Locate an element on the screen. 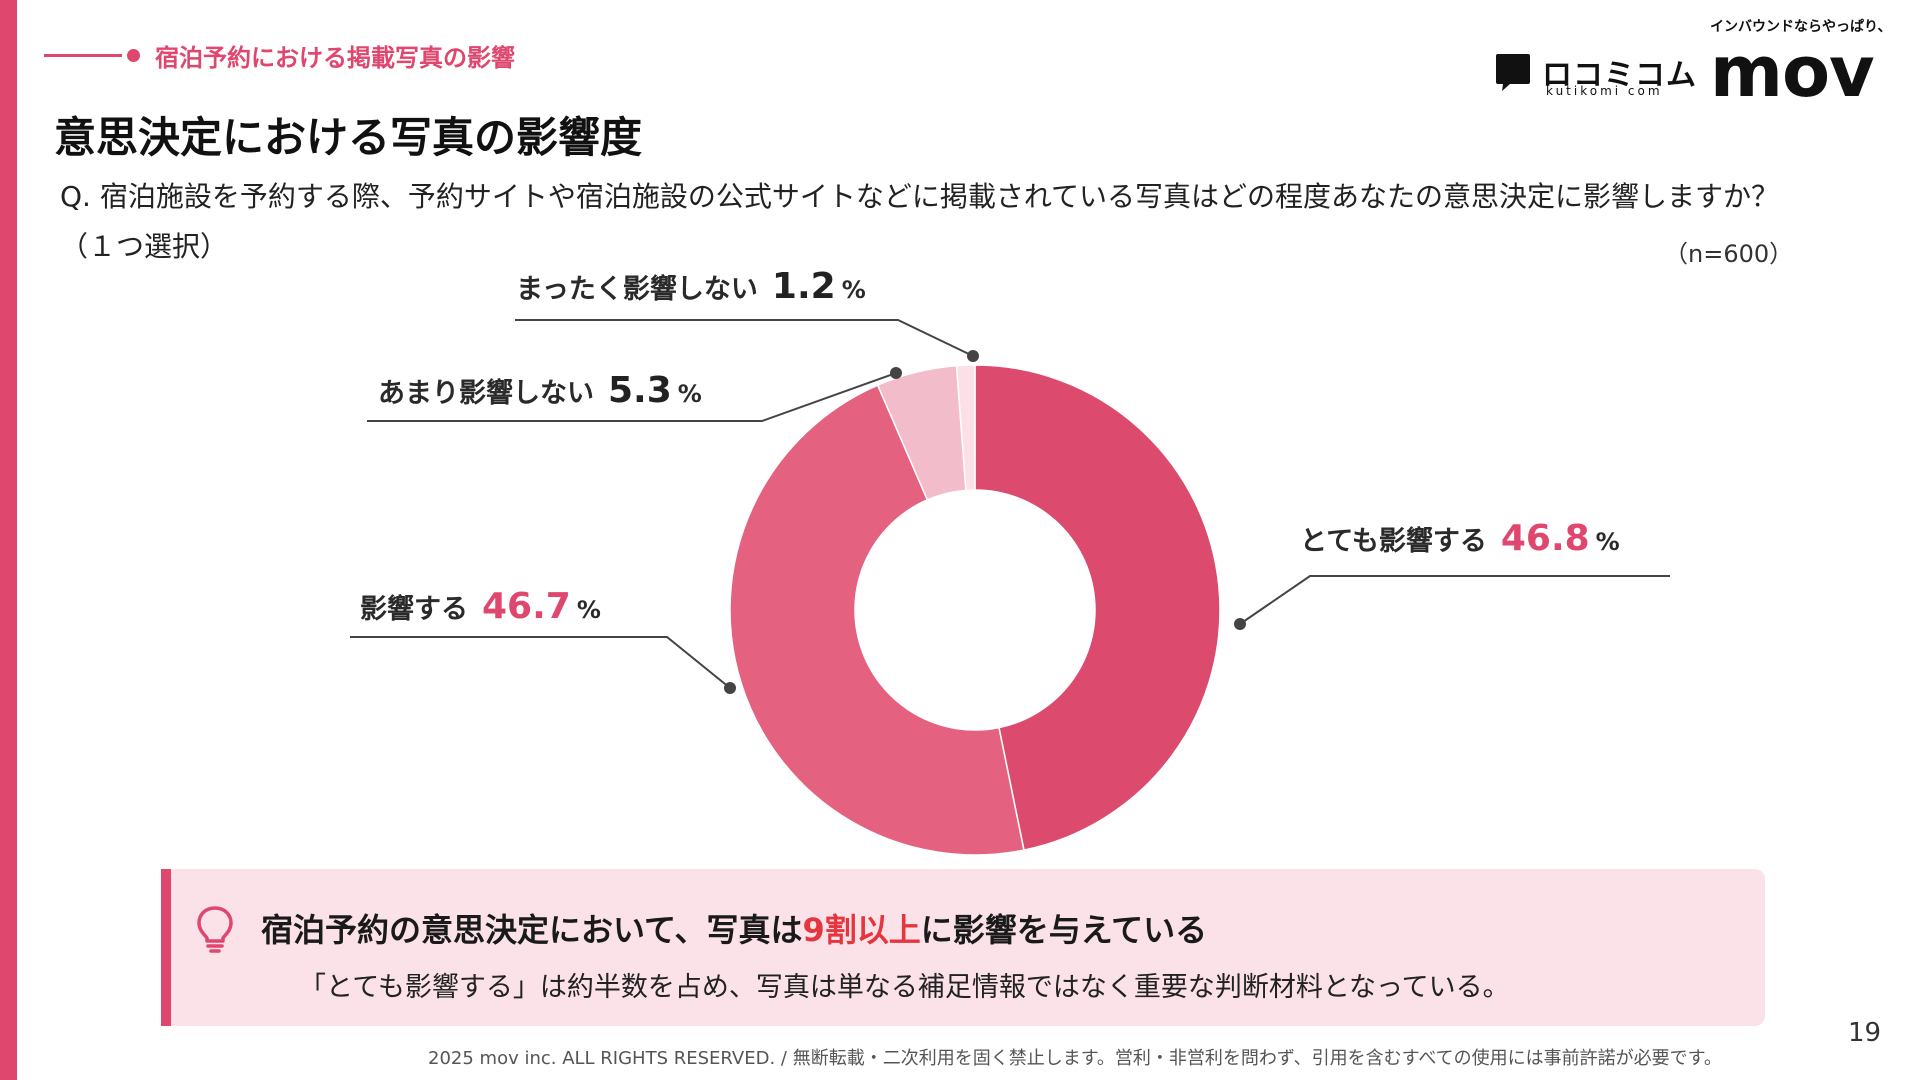 Image resolution: width=1919 pixels, height=1080 pixels. lightbulb-icon is located at coordinates (215, 929).